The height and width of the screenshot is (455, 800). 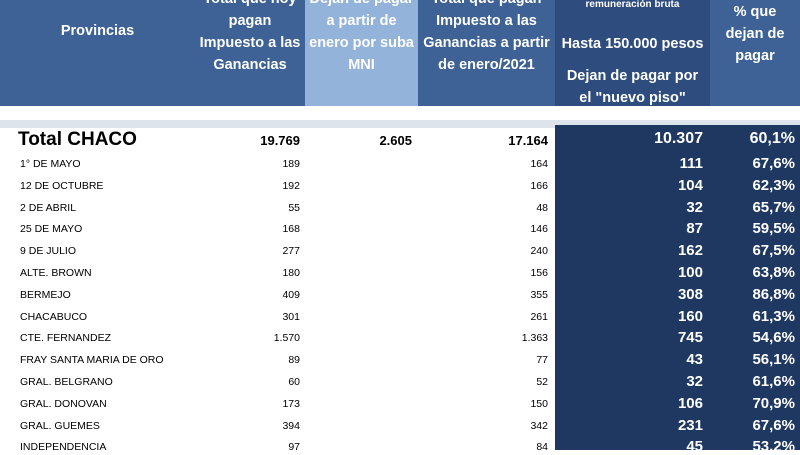 What do you see at coordinates (755, 12) in the screenshot?
I see `header-text: % que` at bounding box center [755, 12].